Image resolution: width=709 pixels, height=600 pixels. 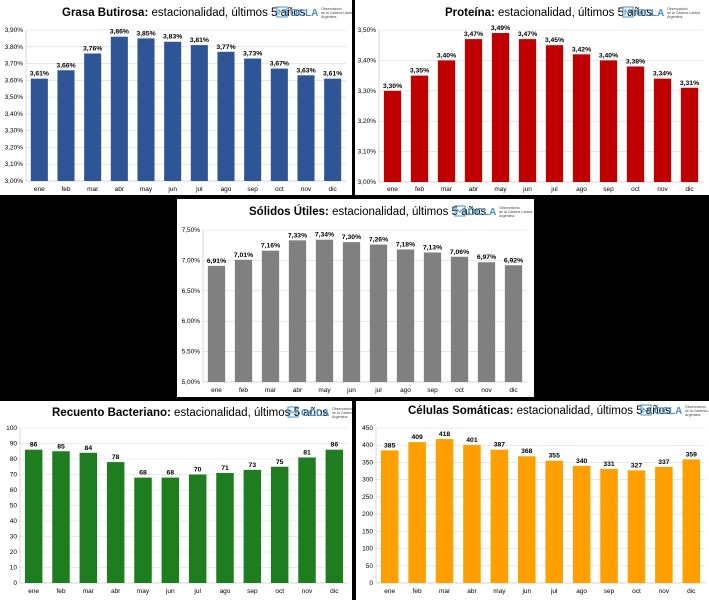 What do you see at coordinates (289, 211) in the screenshot?
I see `chart-title-bold: Sólidos Útiles:` at bounding box center [289, 211].